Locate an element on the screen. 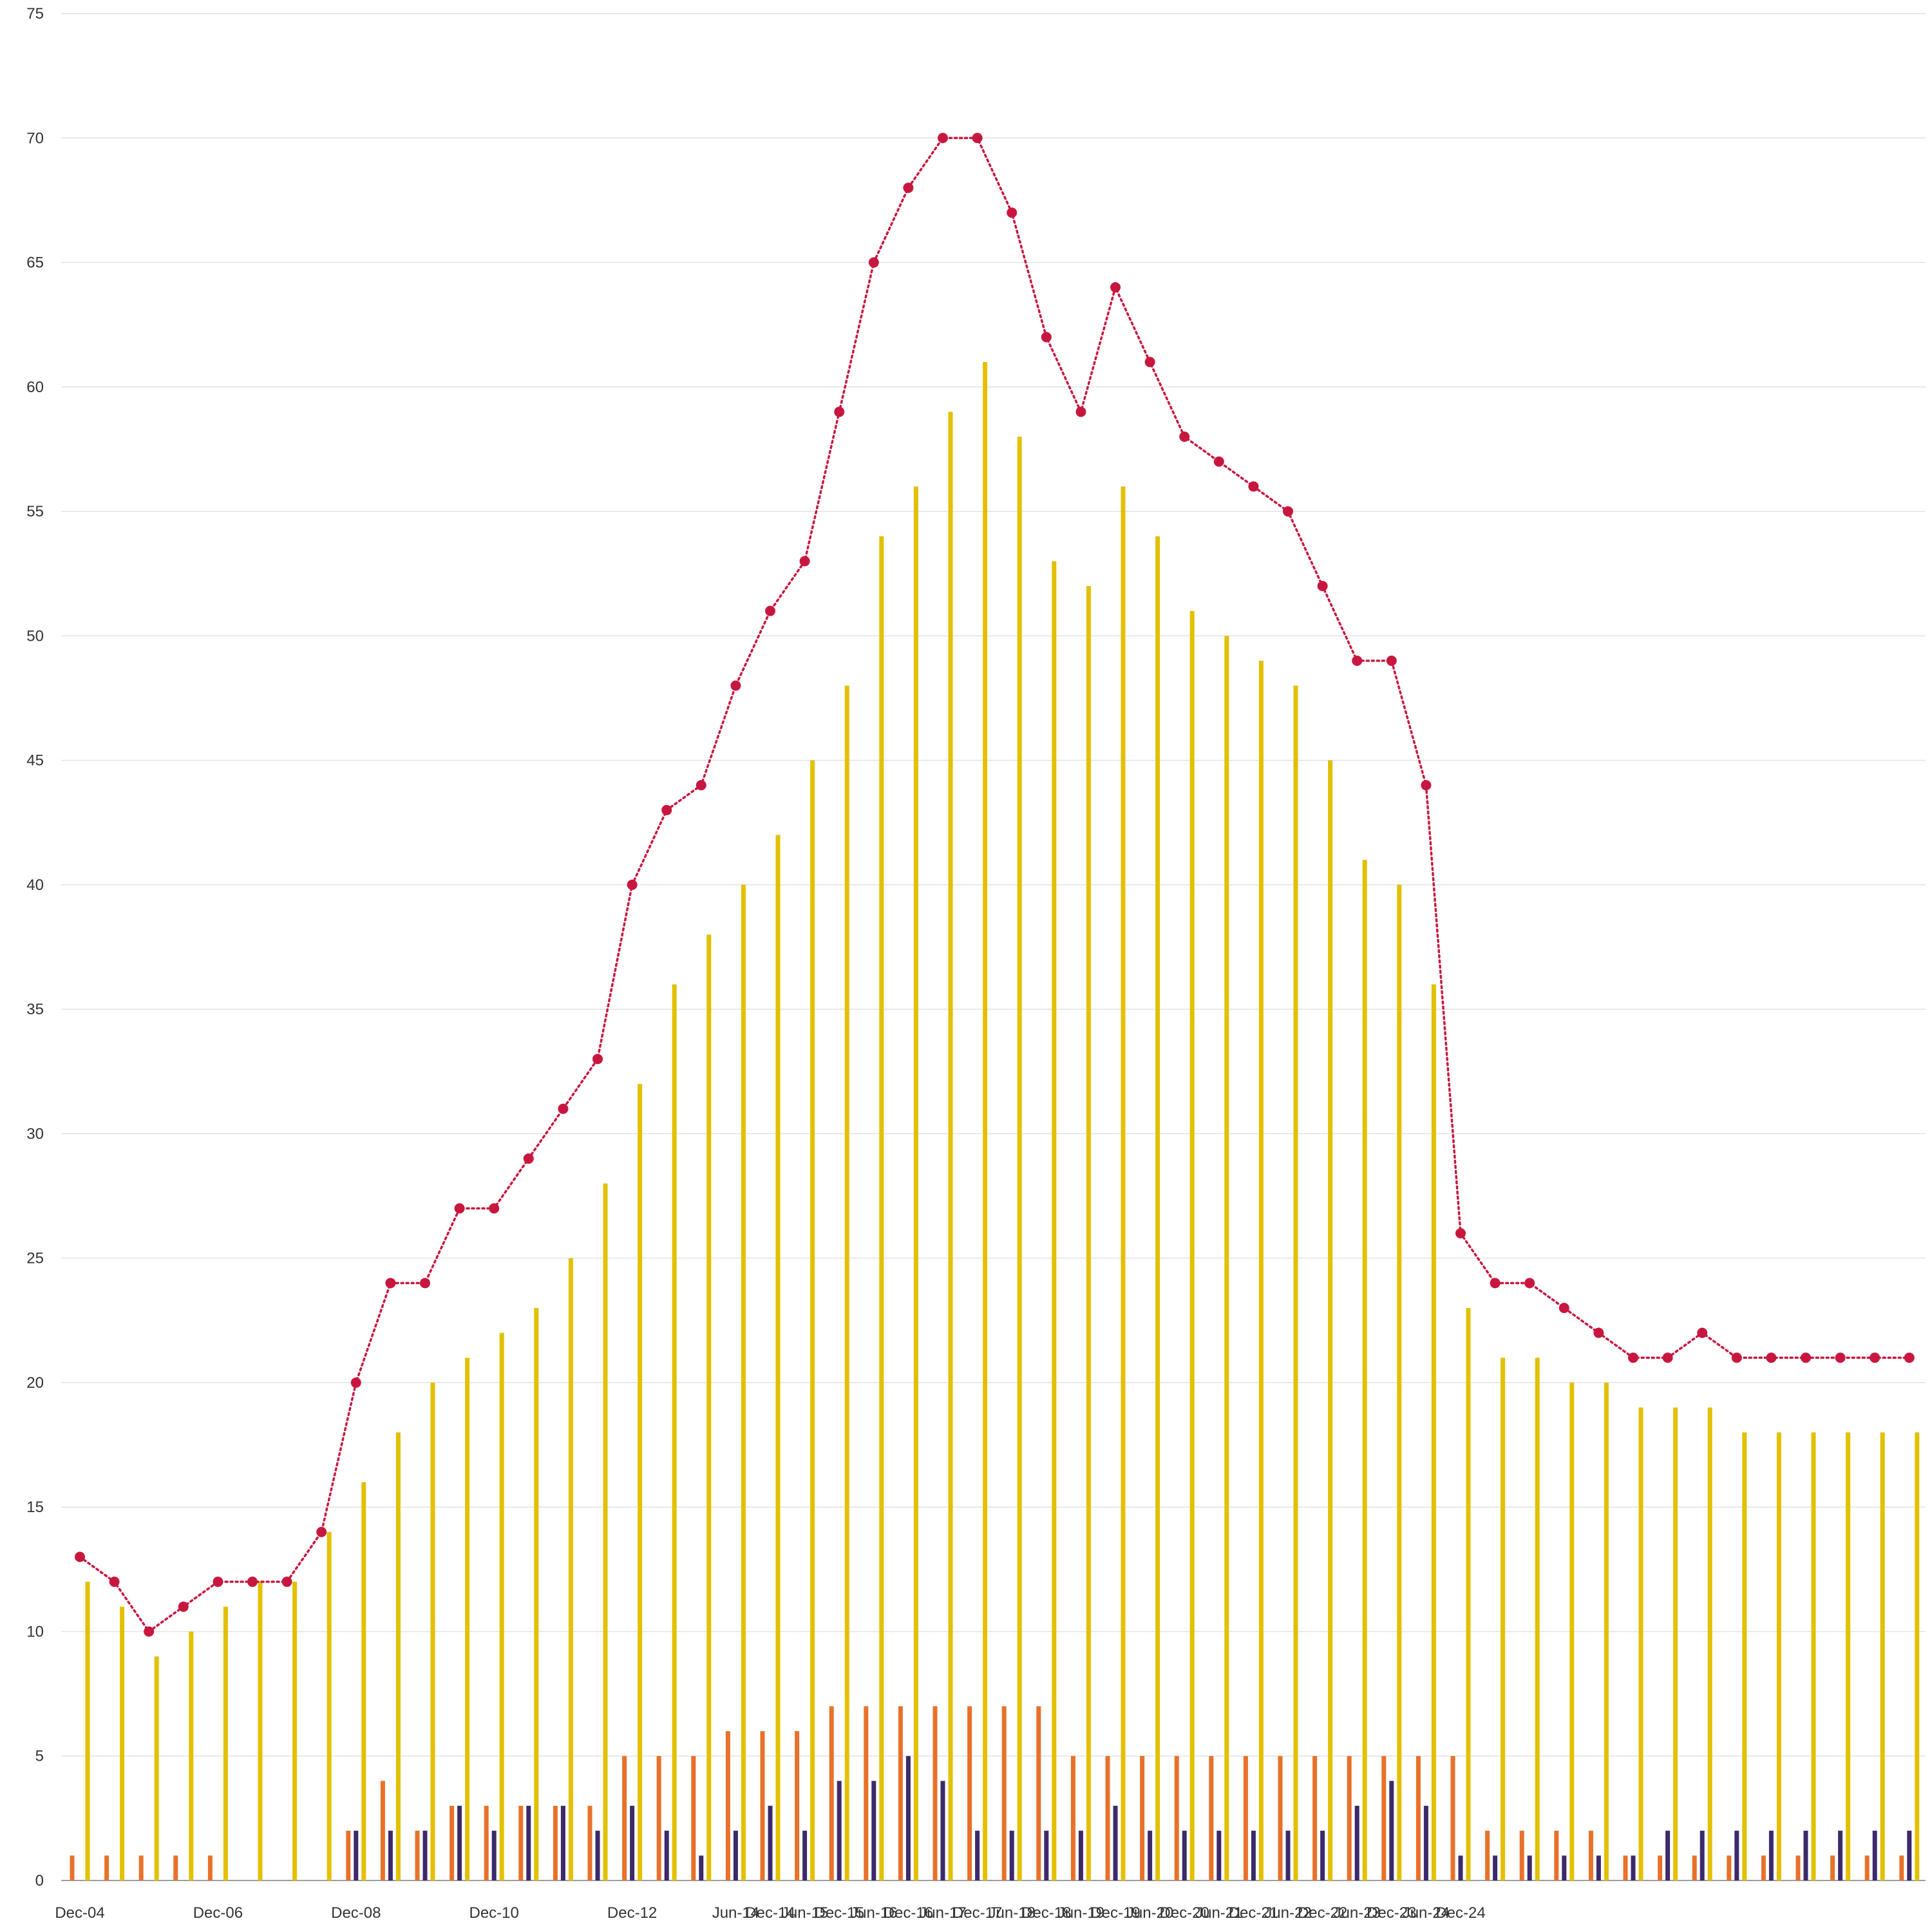 The image size is (1932, 1932). y-axis-tick-labels: 0 5 10 15 20 25 30 35 40 45 50 55 60 65 70 75 is located at coordinates (35, 947).